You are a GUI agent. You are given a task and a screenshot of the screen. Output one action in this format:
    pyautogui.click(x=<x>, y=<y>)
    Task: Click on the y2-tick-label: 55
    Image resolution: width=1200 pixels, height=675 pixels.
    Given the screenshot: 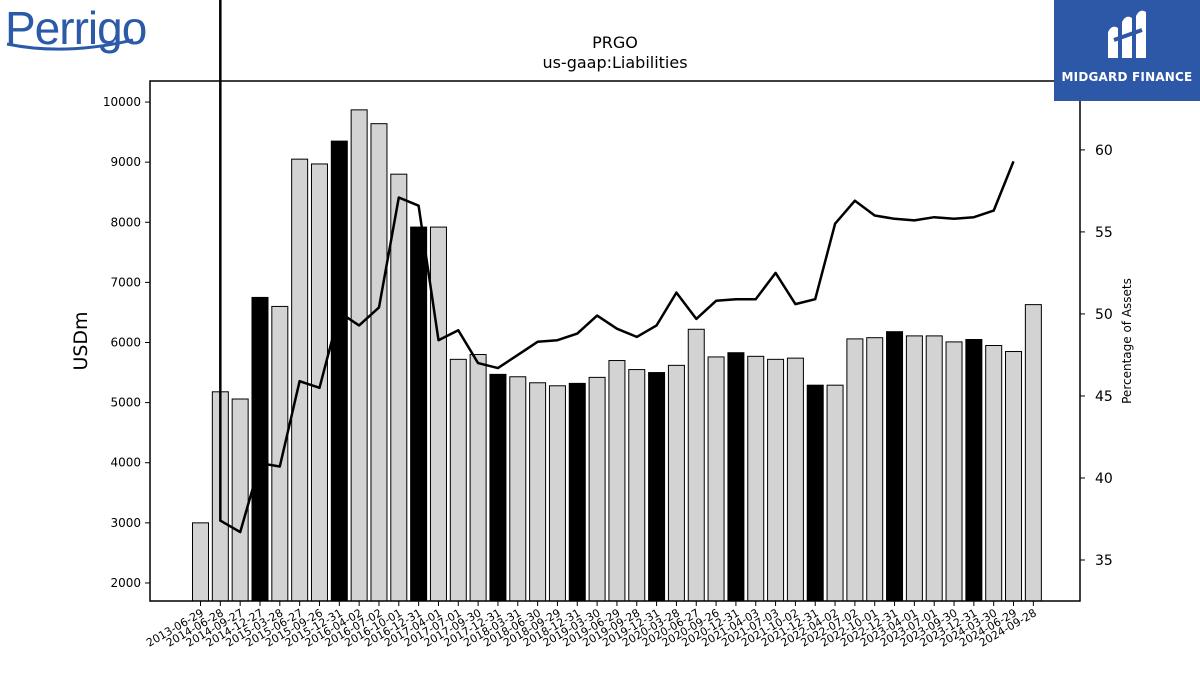 What is the action you would take?
    pyautogui.click(x=1104, y=233)
    